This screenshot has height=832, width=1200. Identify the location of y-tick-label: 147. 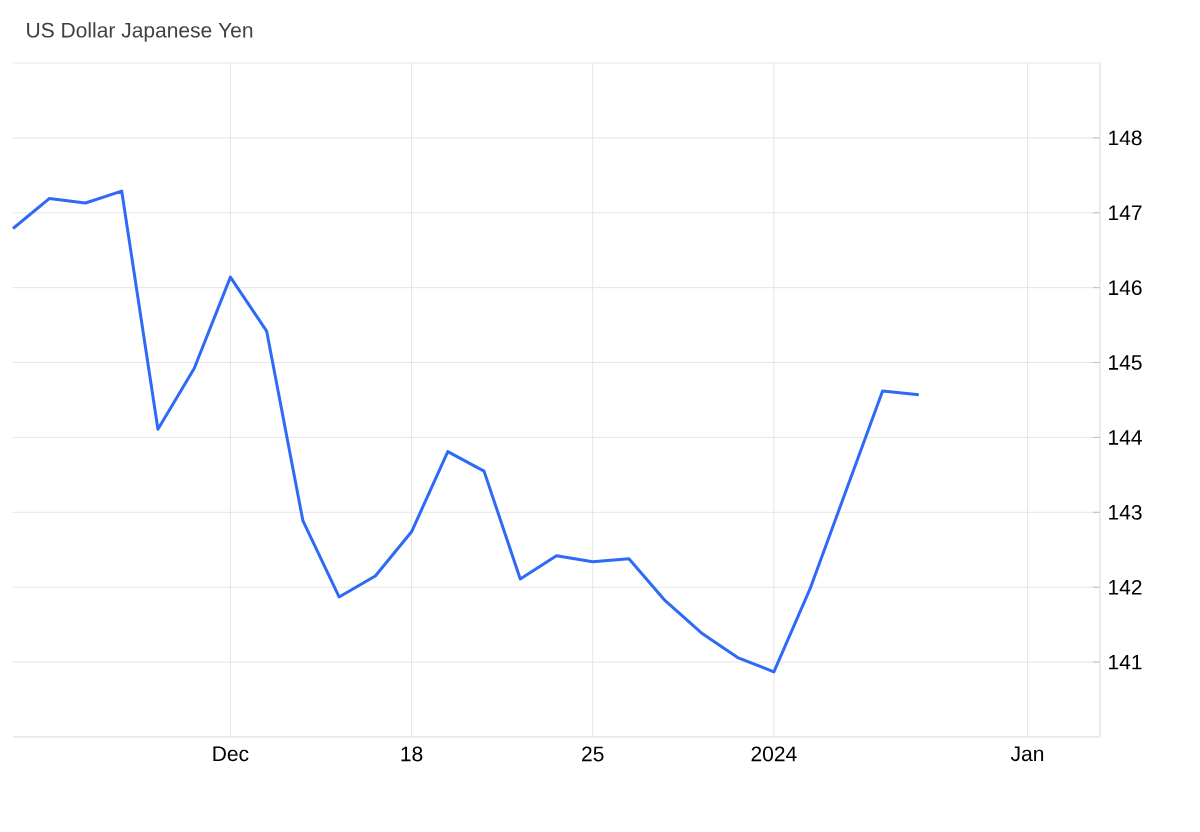
(1125, 212).